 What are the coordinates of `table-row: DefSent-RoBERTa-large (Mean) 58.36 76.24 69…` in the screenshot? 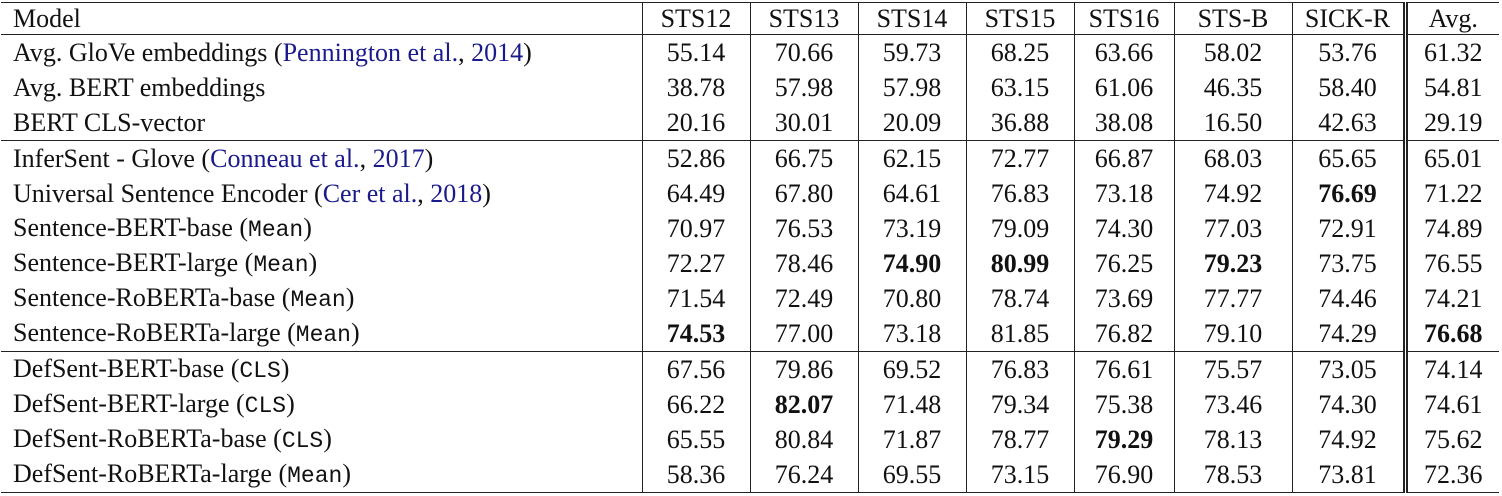 It's located at (750, 475).